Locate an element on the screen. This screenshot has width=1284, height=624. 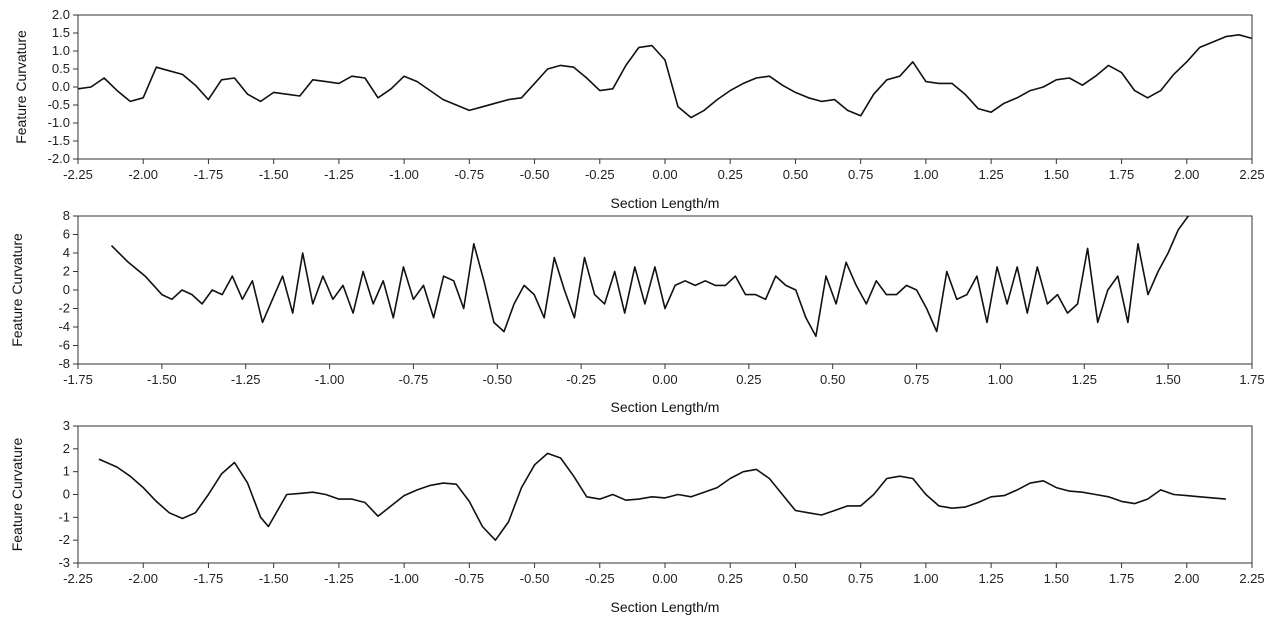
y-tick-label: 1 is located at coordinates (66, 471).